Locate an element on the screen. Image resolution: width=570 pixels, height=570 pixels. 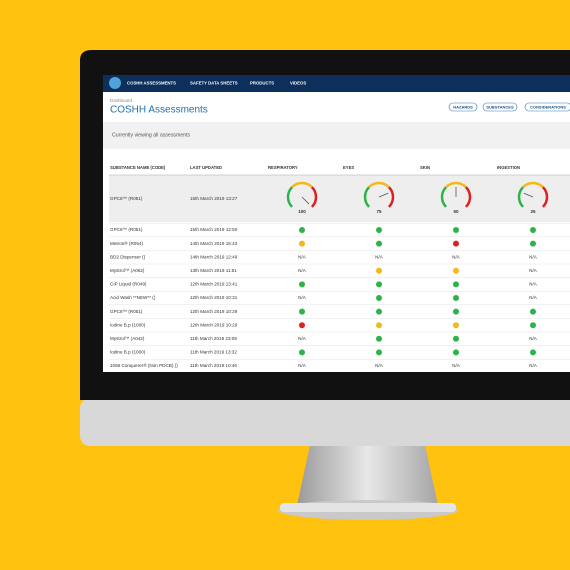
cell-date: 11th March 2019 23:08 is located at coordinates (213, 338).